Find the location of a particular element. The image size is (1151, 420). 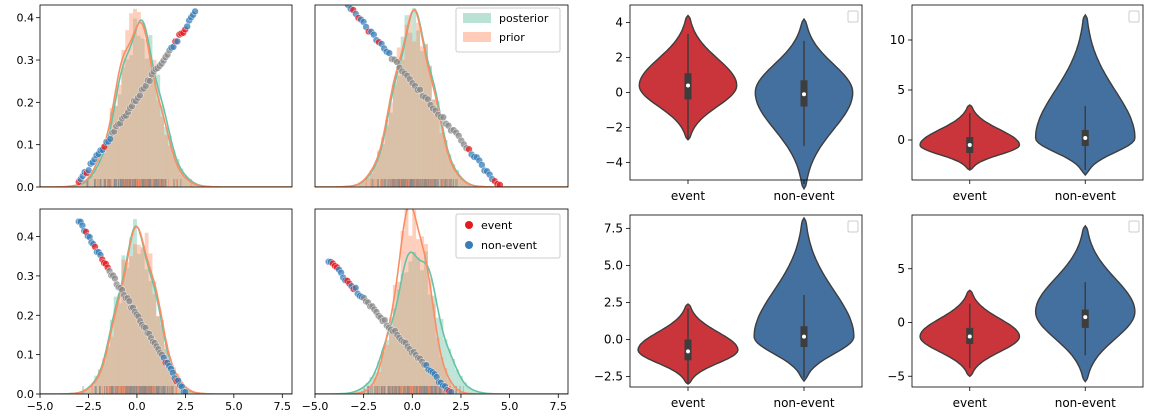

violin-top-1-ytick-label: −4 is located at coordinates (614, 163).